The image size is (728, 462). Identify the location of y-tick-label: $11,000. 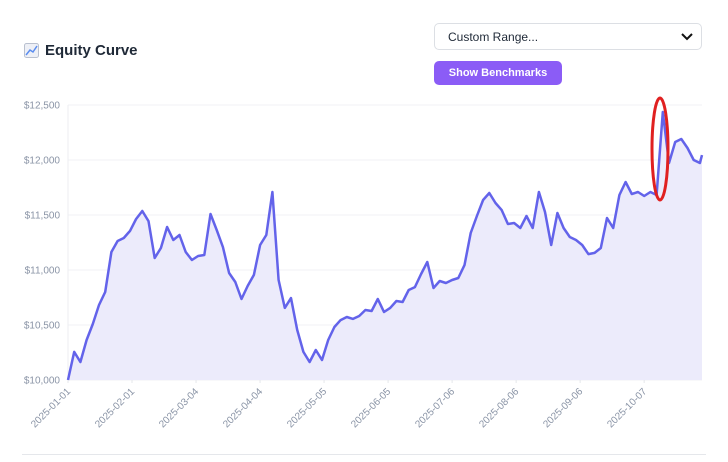
(43, 271).